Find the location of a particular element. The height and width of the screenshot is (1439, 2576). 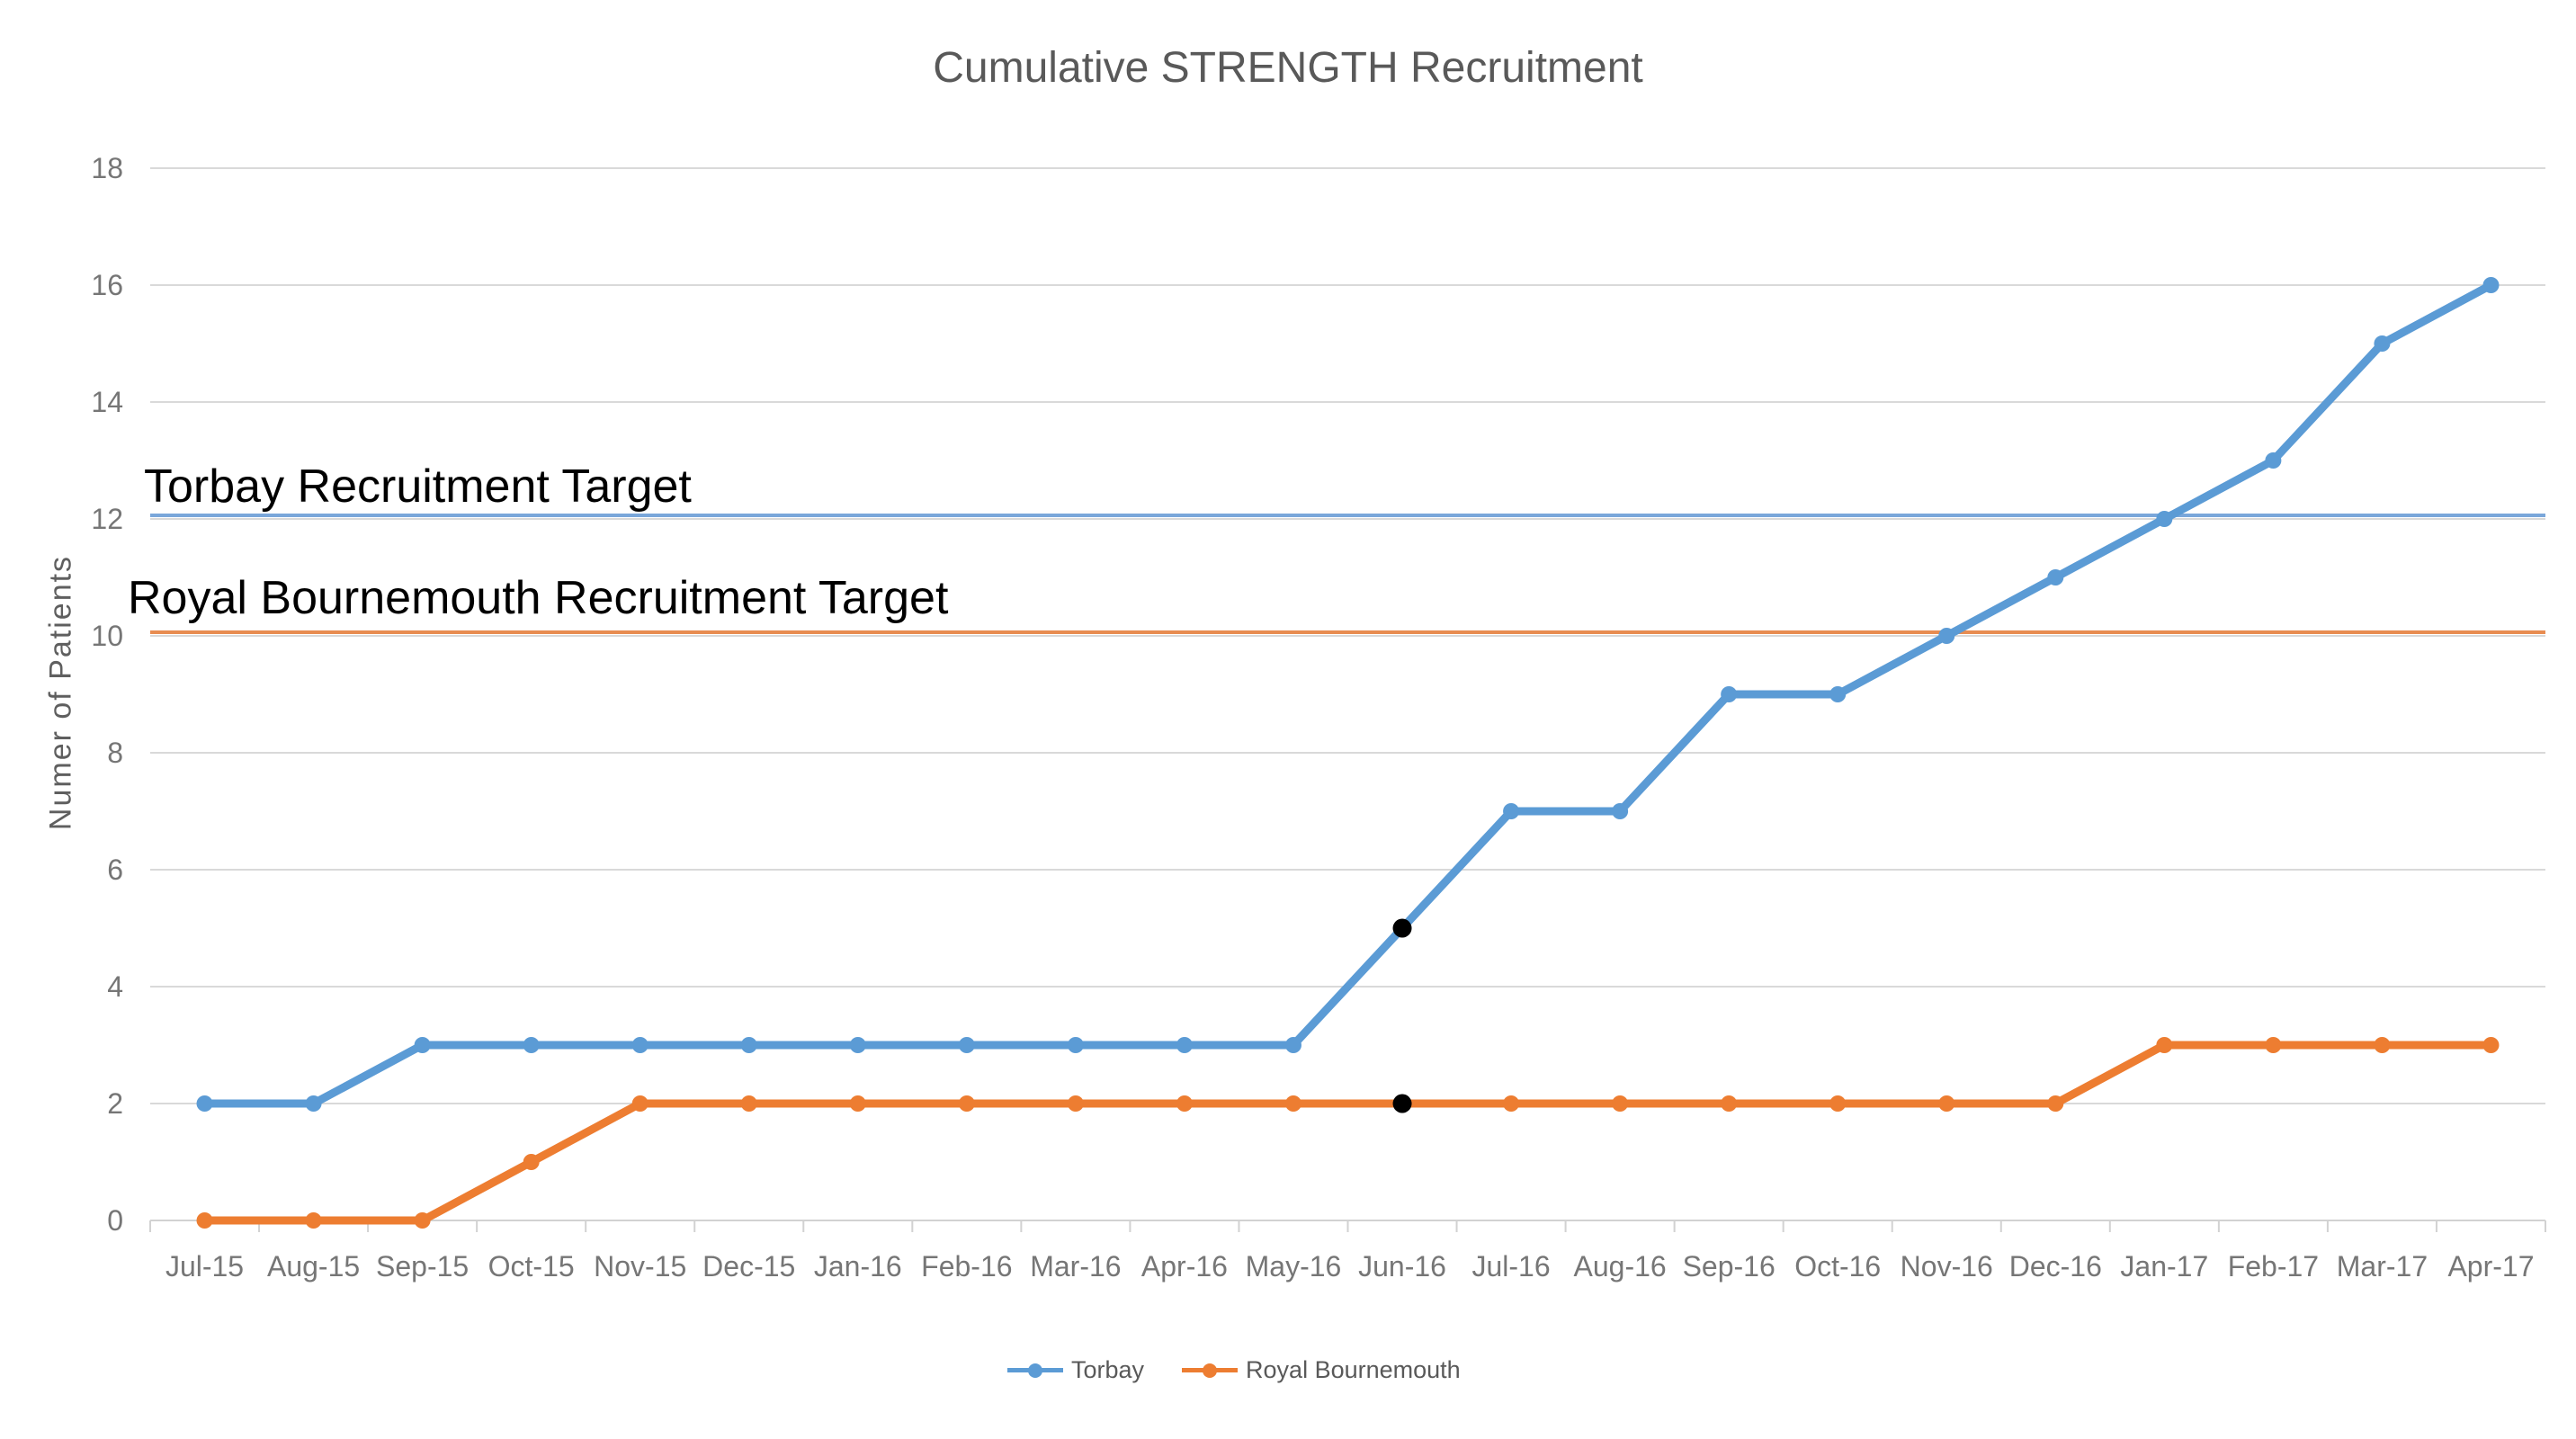

royal-bournemouth-legend-marker-icon is located at coordinates (1210, 1371).